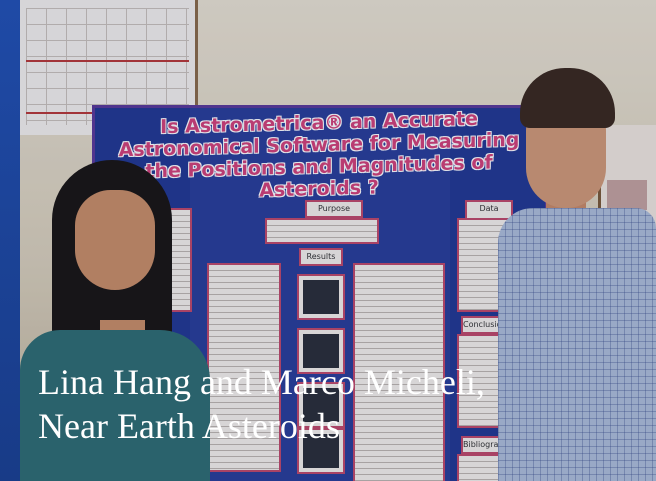 Image resolution: width=656 pixels, height=481 pixels. I want to click on purpose-card, so click(322, 231).